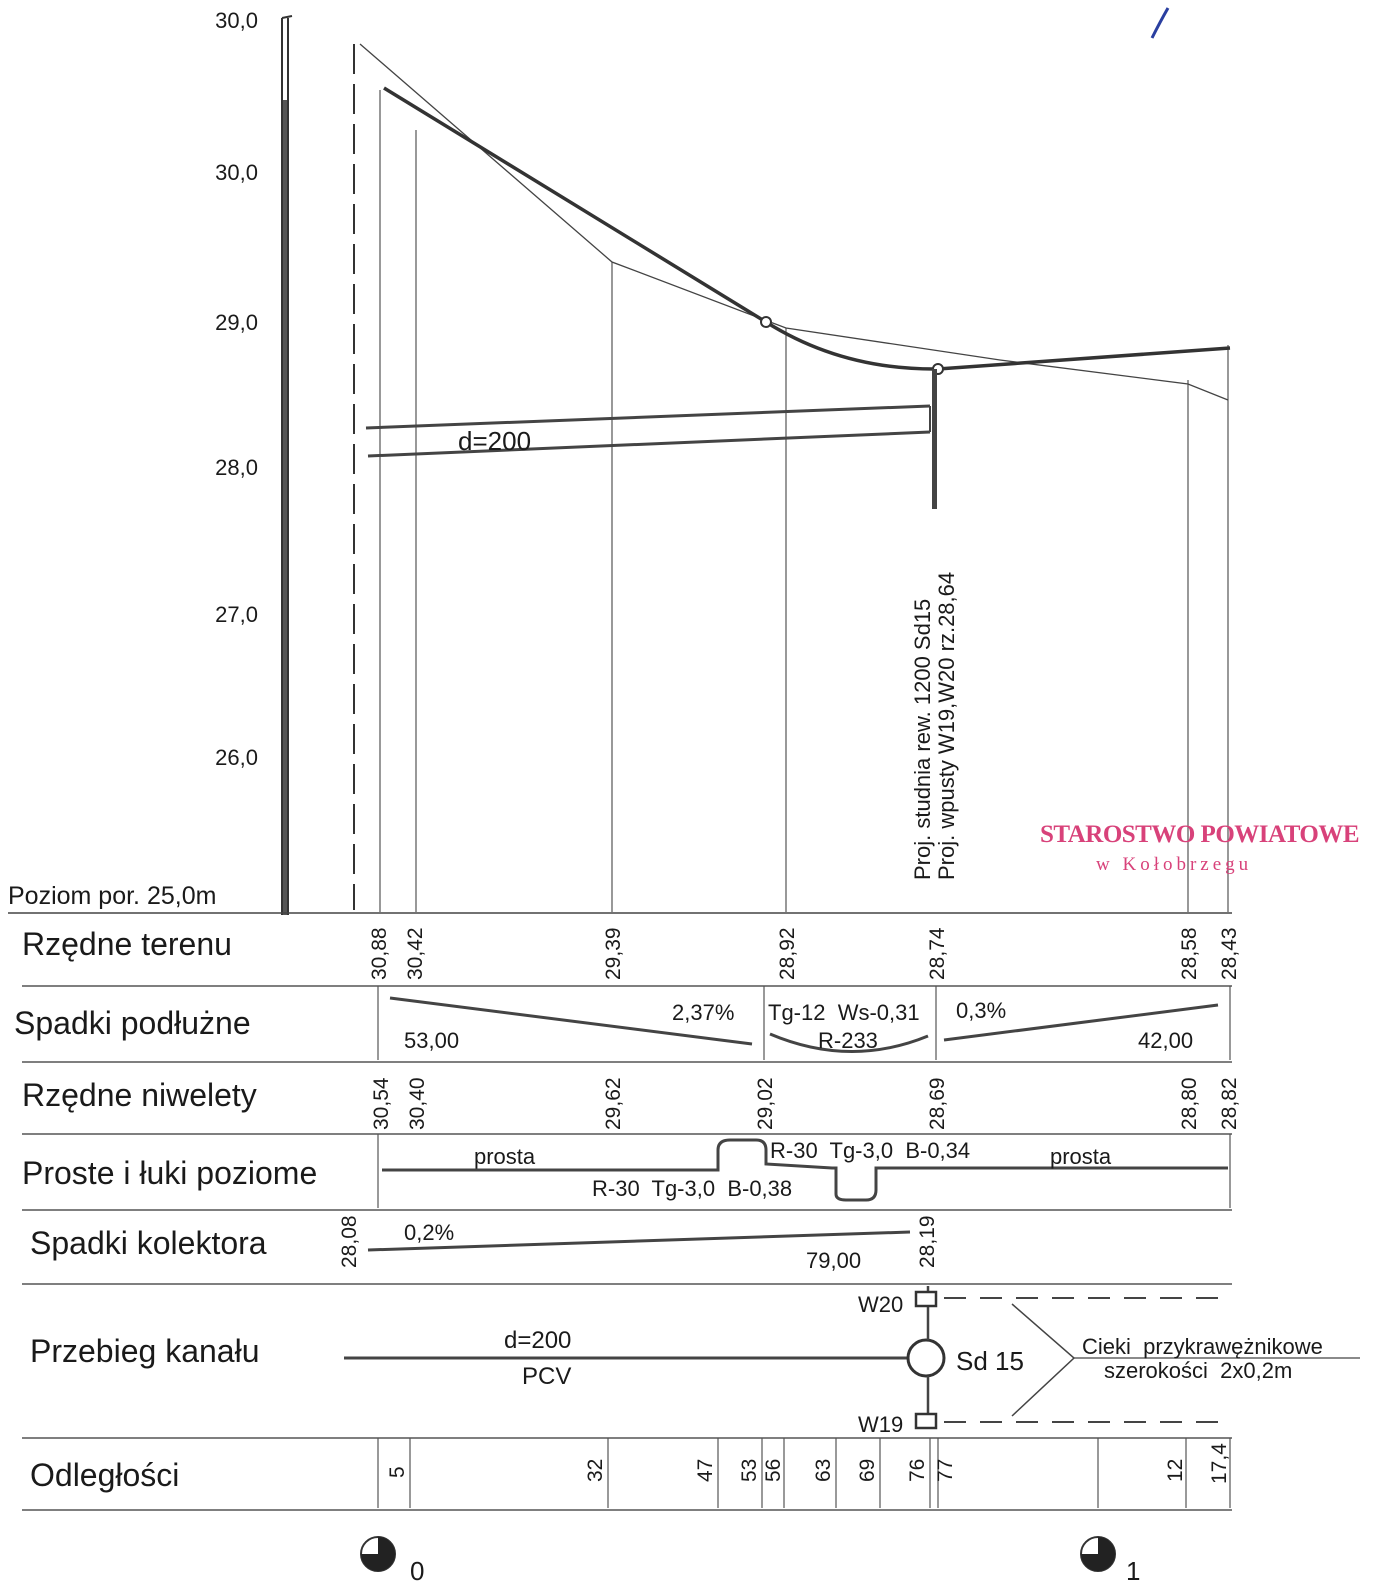 Image resolution: width=1396 pixels, height=1587 pixels. I want to click on slope-left-length: 53,00, so click(431, 1040).